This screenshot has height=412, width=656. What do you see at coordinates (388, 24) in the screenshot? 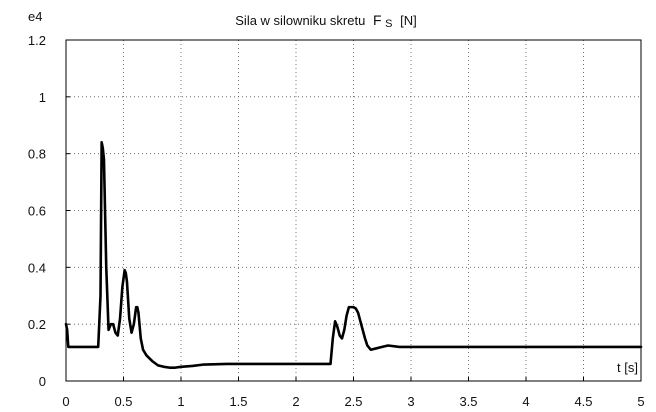
I see `chart-title-subscript: S` at bounding box center [388, 24].